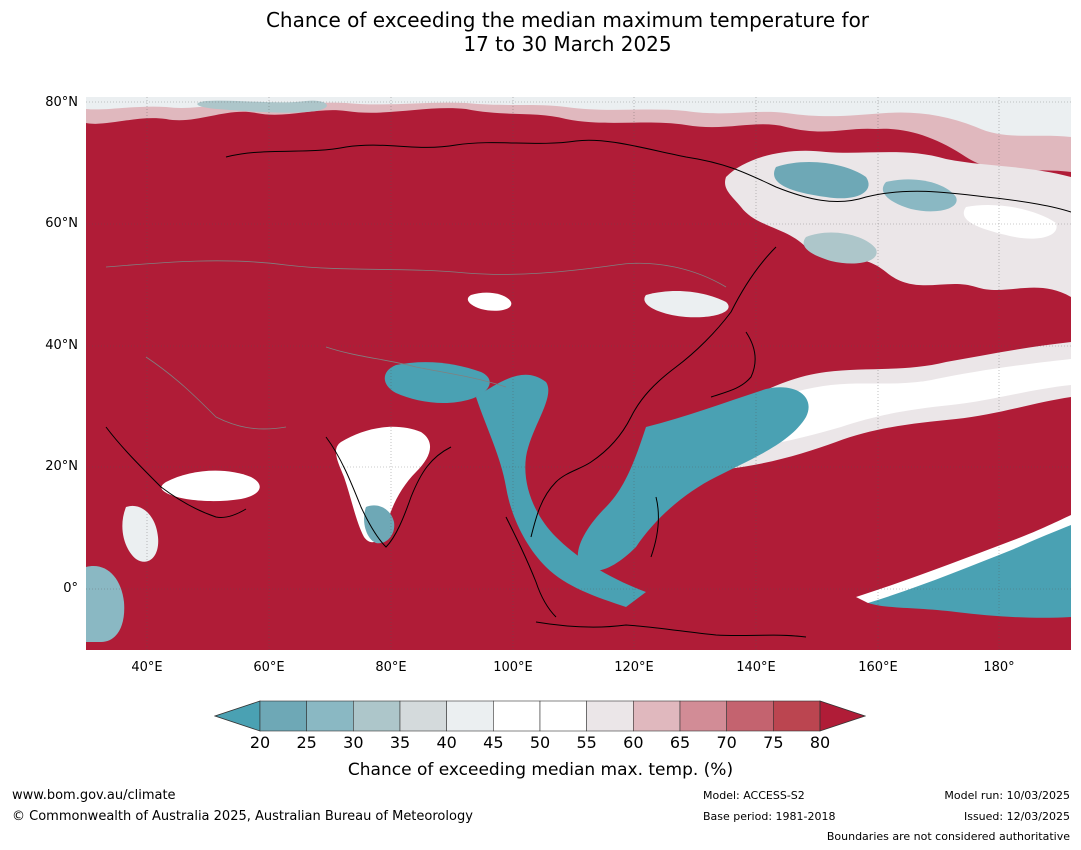 This screenshot has height=850, width=1081. I want to click on lon-label-100e: 100°E, so click(513, 667).